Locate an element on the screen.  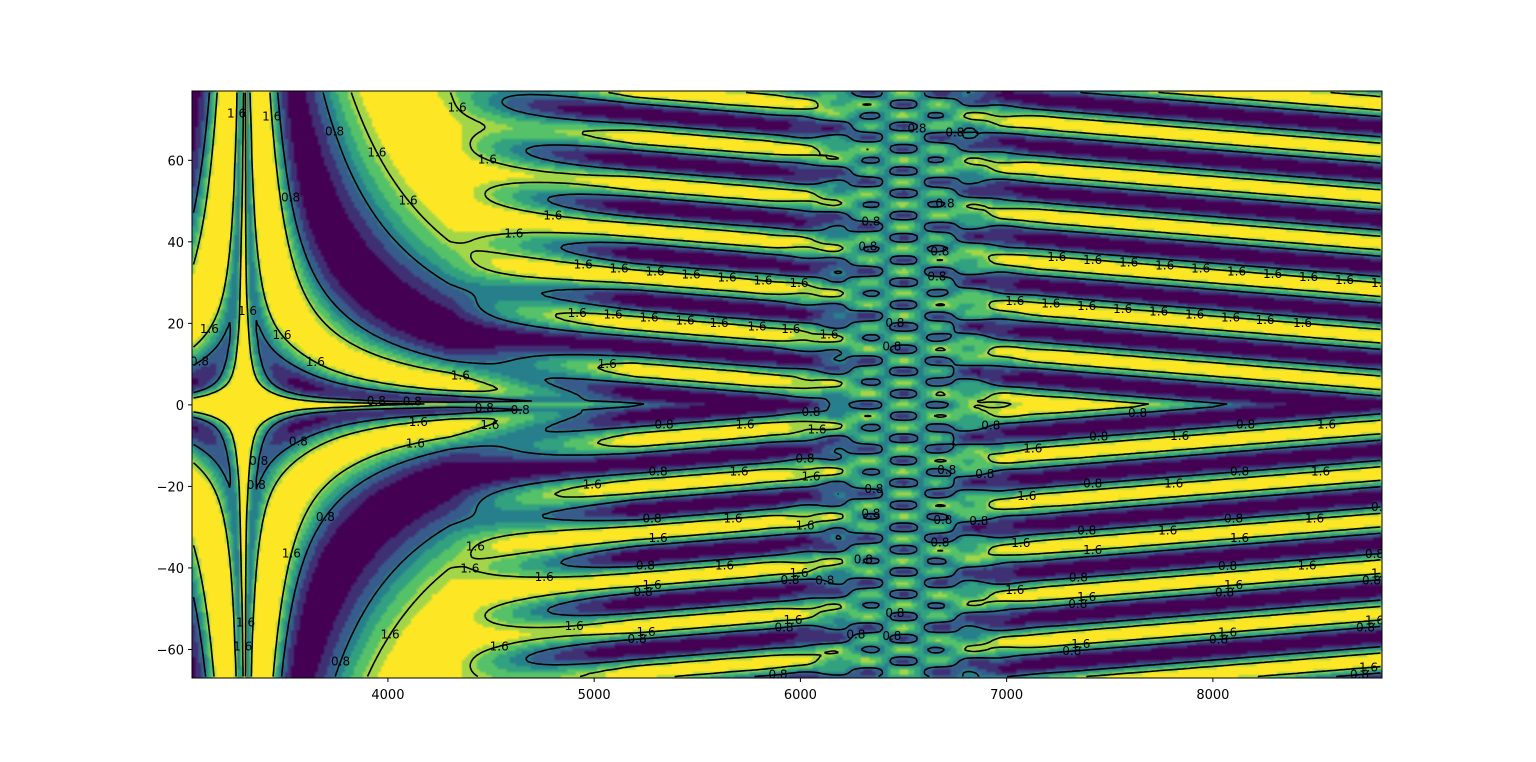
x-tick-label: 6000 is located at coordinates (800, 695).